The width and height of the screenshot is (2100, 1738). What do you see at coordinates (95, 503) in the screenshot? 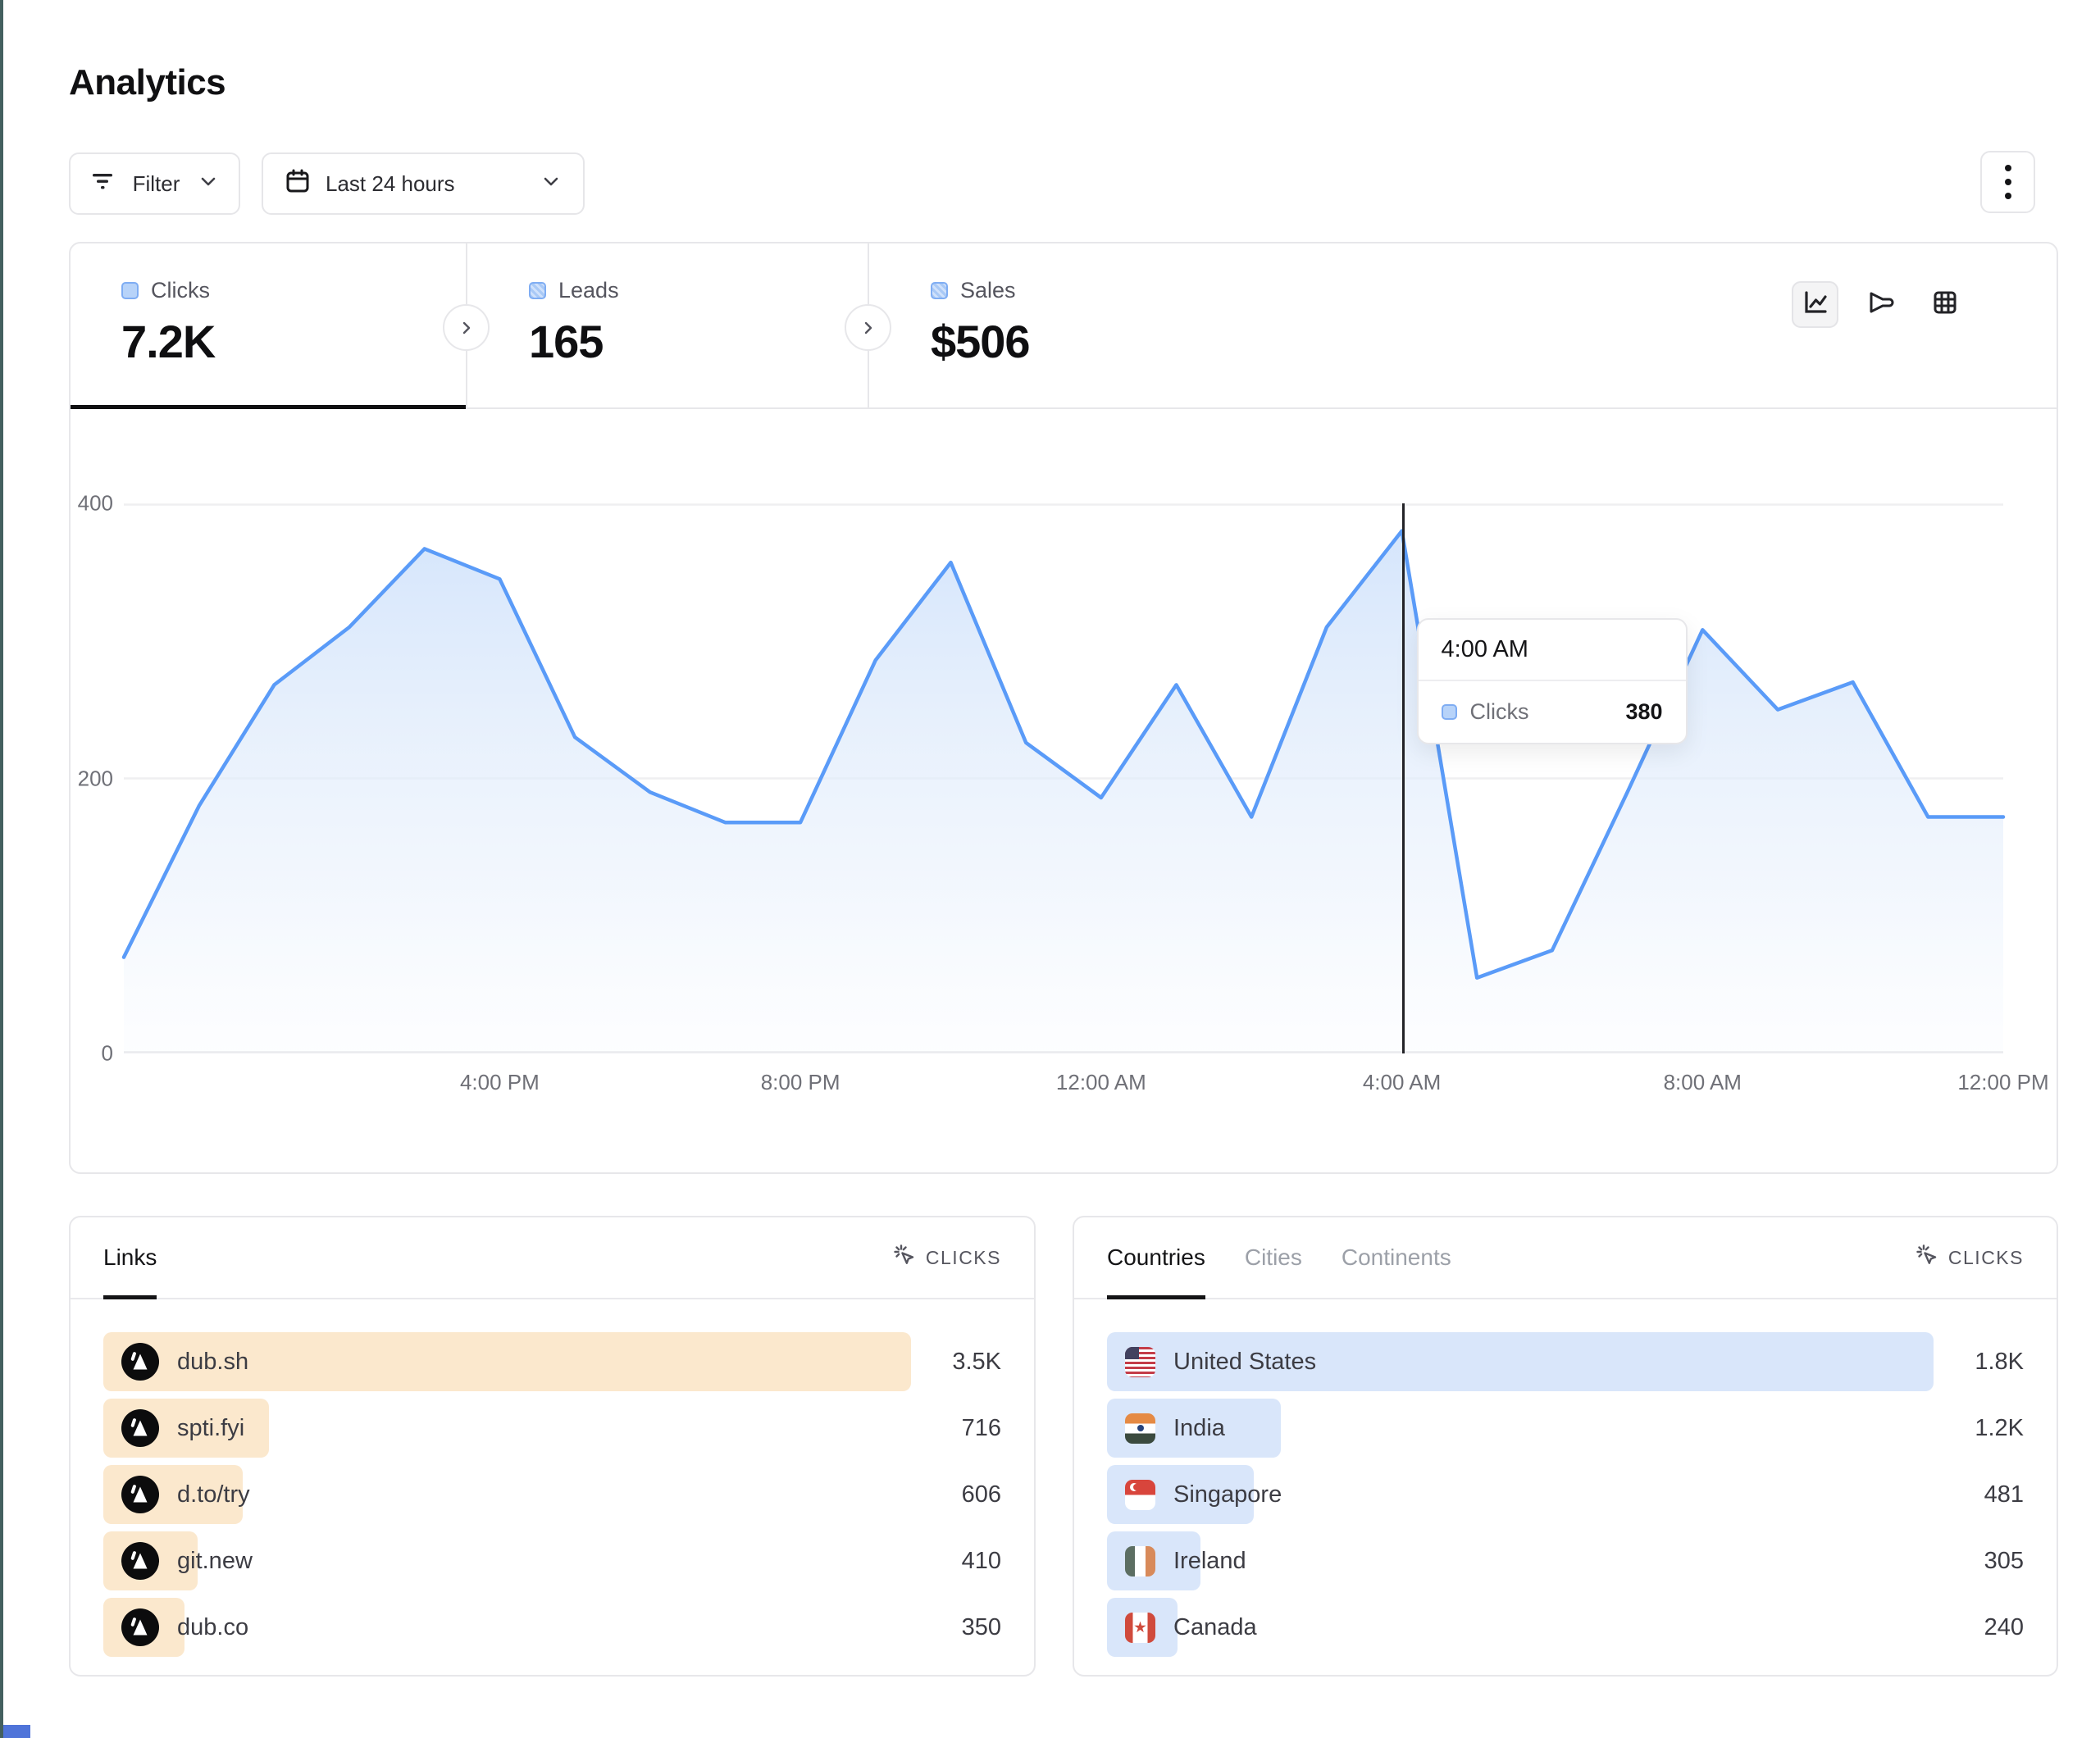
I see `y-tick-label: 400` at bounding box center [95, 503].